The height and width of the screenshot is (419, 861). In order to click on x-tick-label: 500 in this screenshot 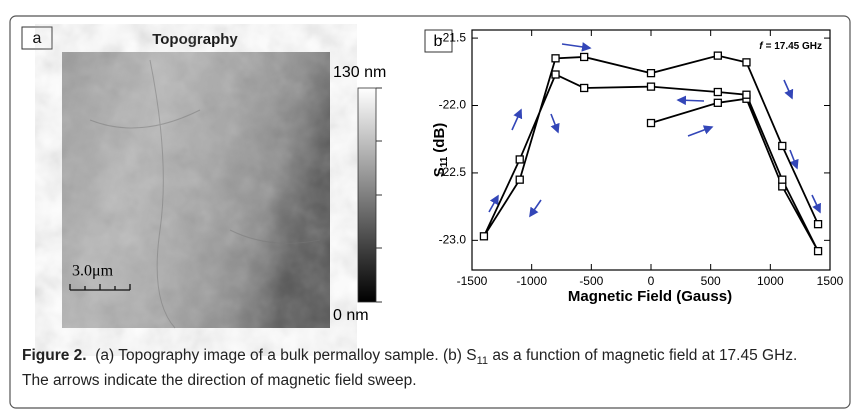, I will do `click(711, 281)`.